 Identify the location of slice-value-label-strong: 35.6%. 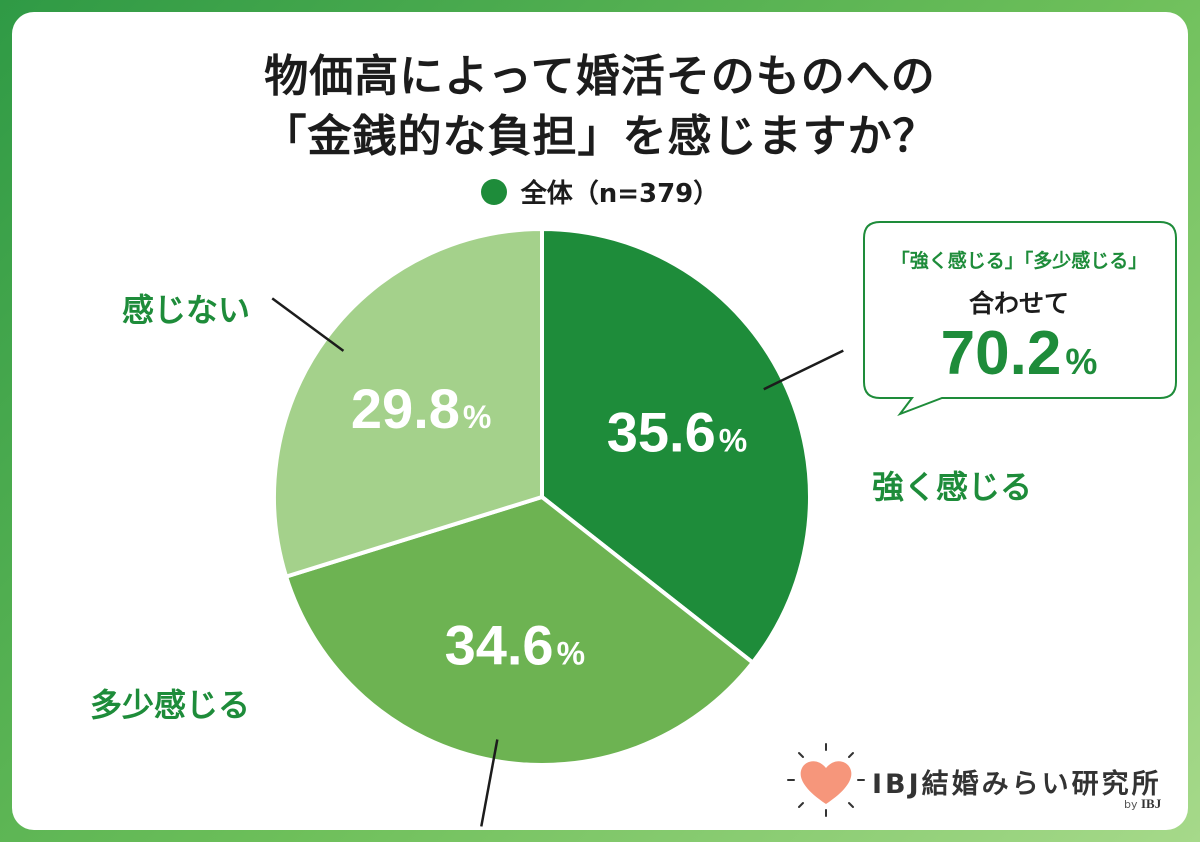
(677, 431).